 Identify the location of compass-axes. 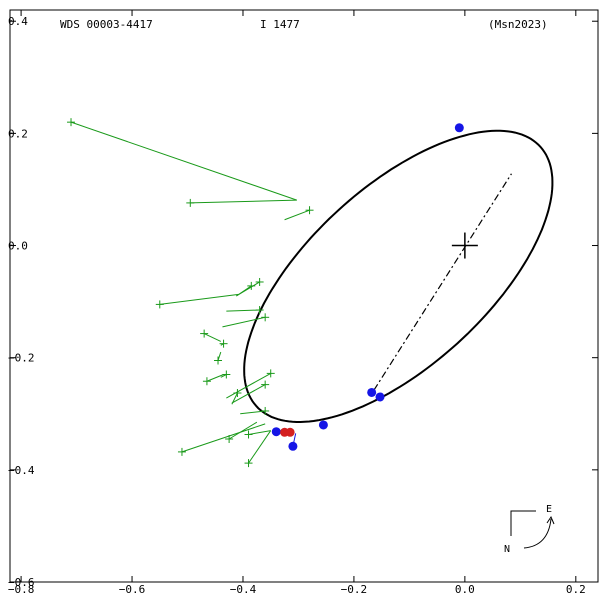
(523, 523).